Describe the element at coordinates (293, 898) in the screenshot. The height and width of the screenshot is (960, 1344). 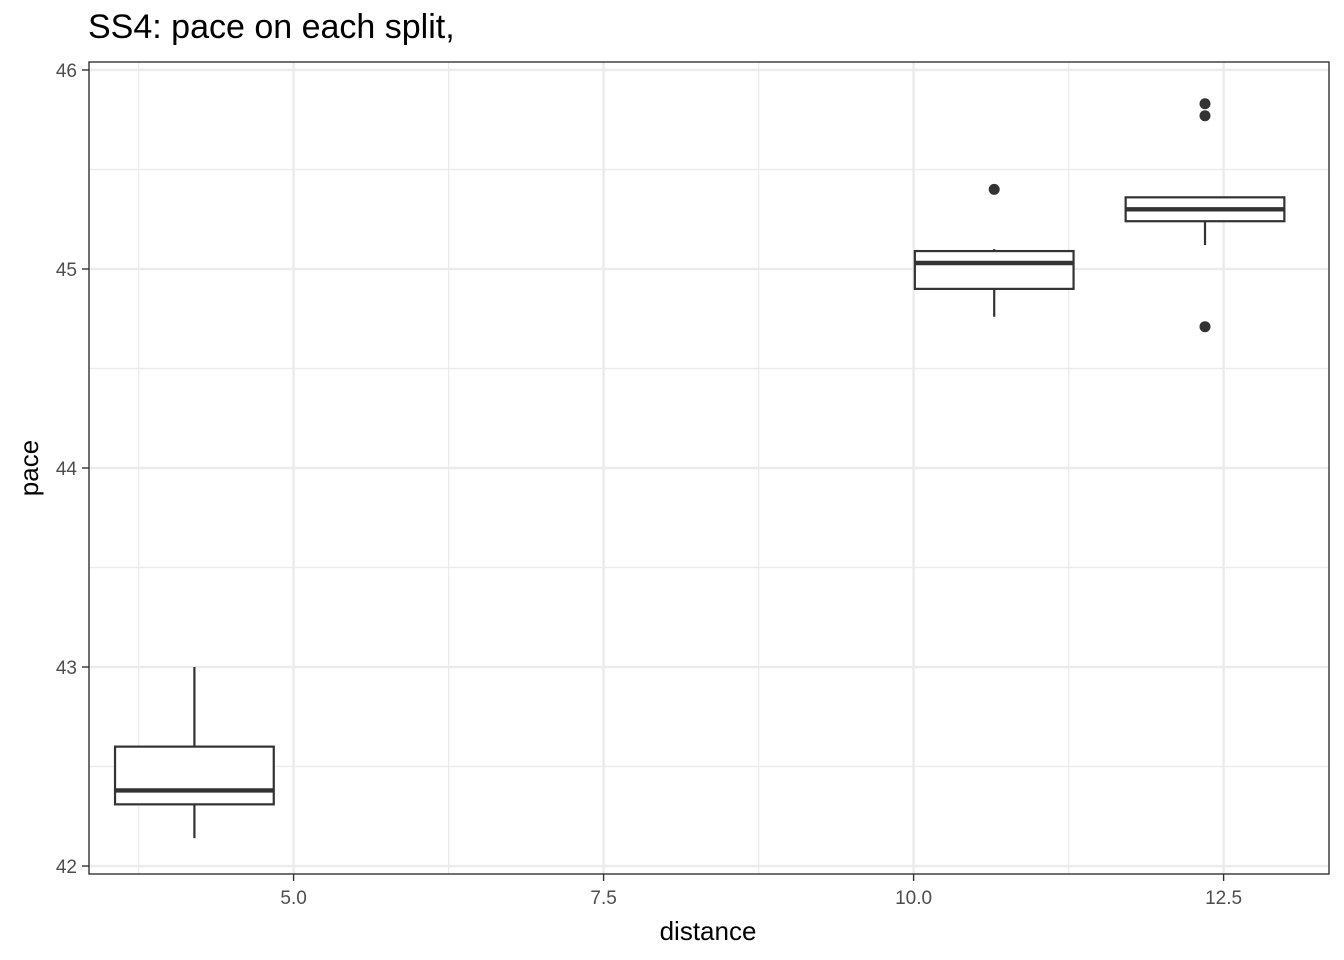
I see `x-tick-label: 5.0` at that location.